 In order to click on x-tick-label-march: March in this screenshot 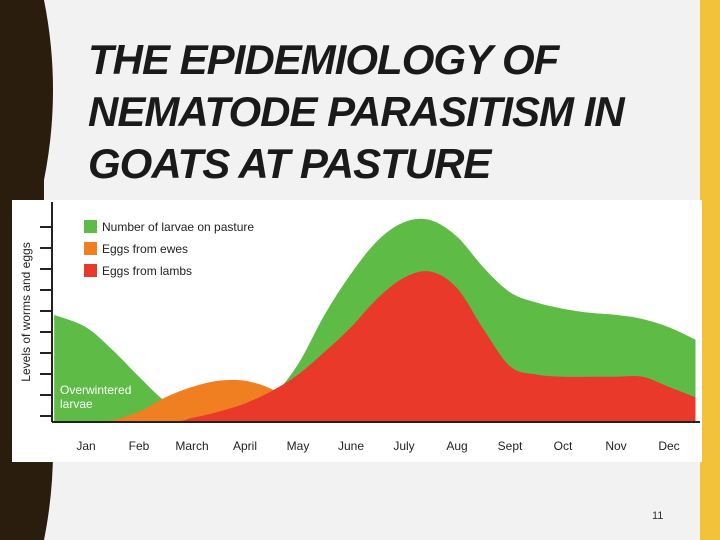, I will do `click(191, 446)`.